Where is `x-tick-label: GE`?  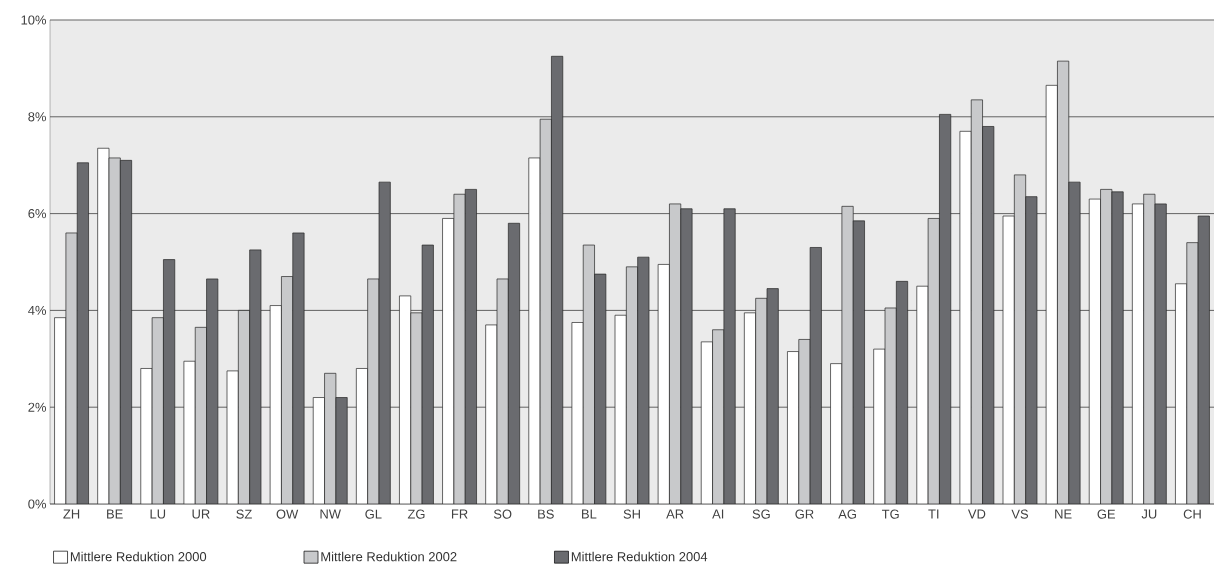
x-tick-label: GE is located at coordinates (1106, 514).